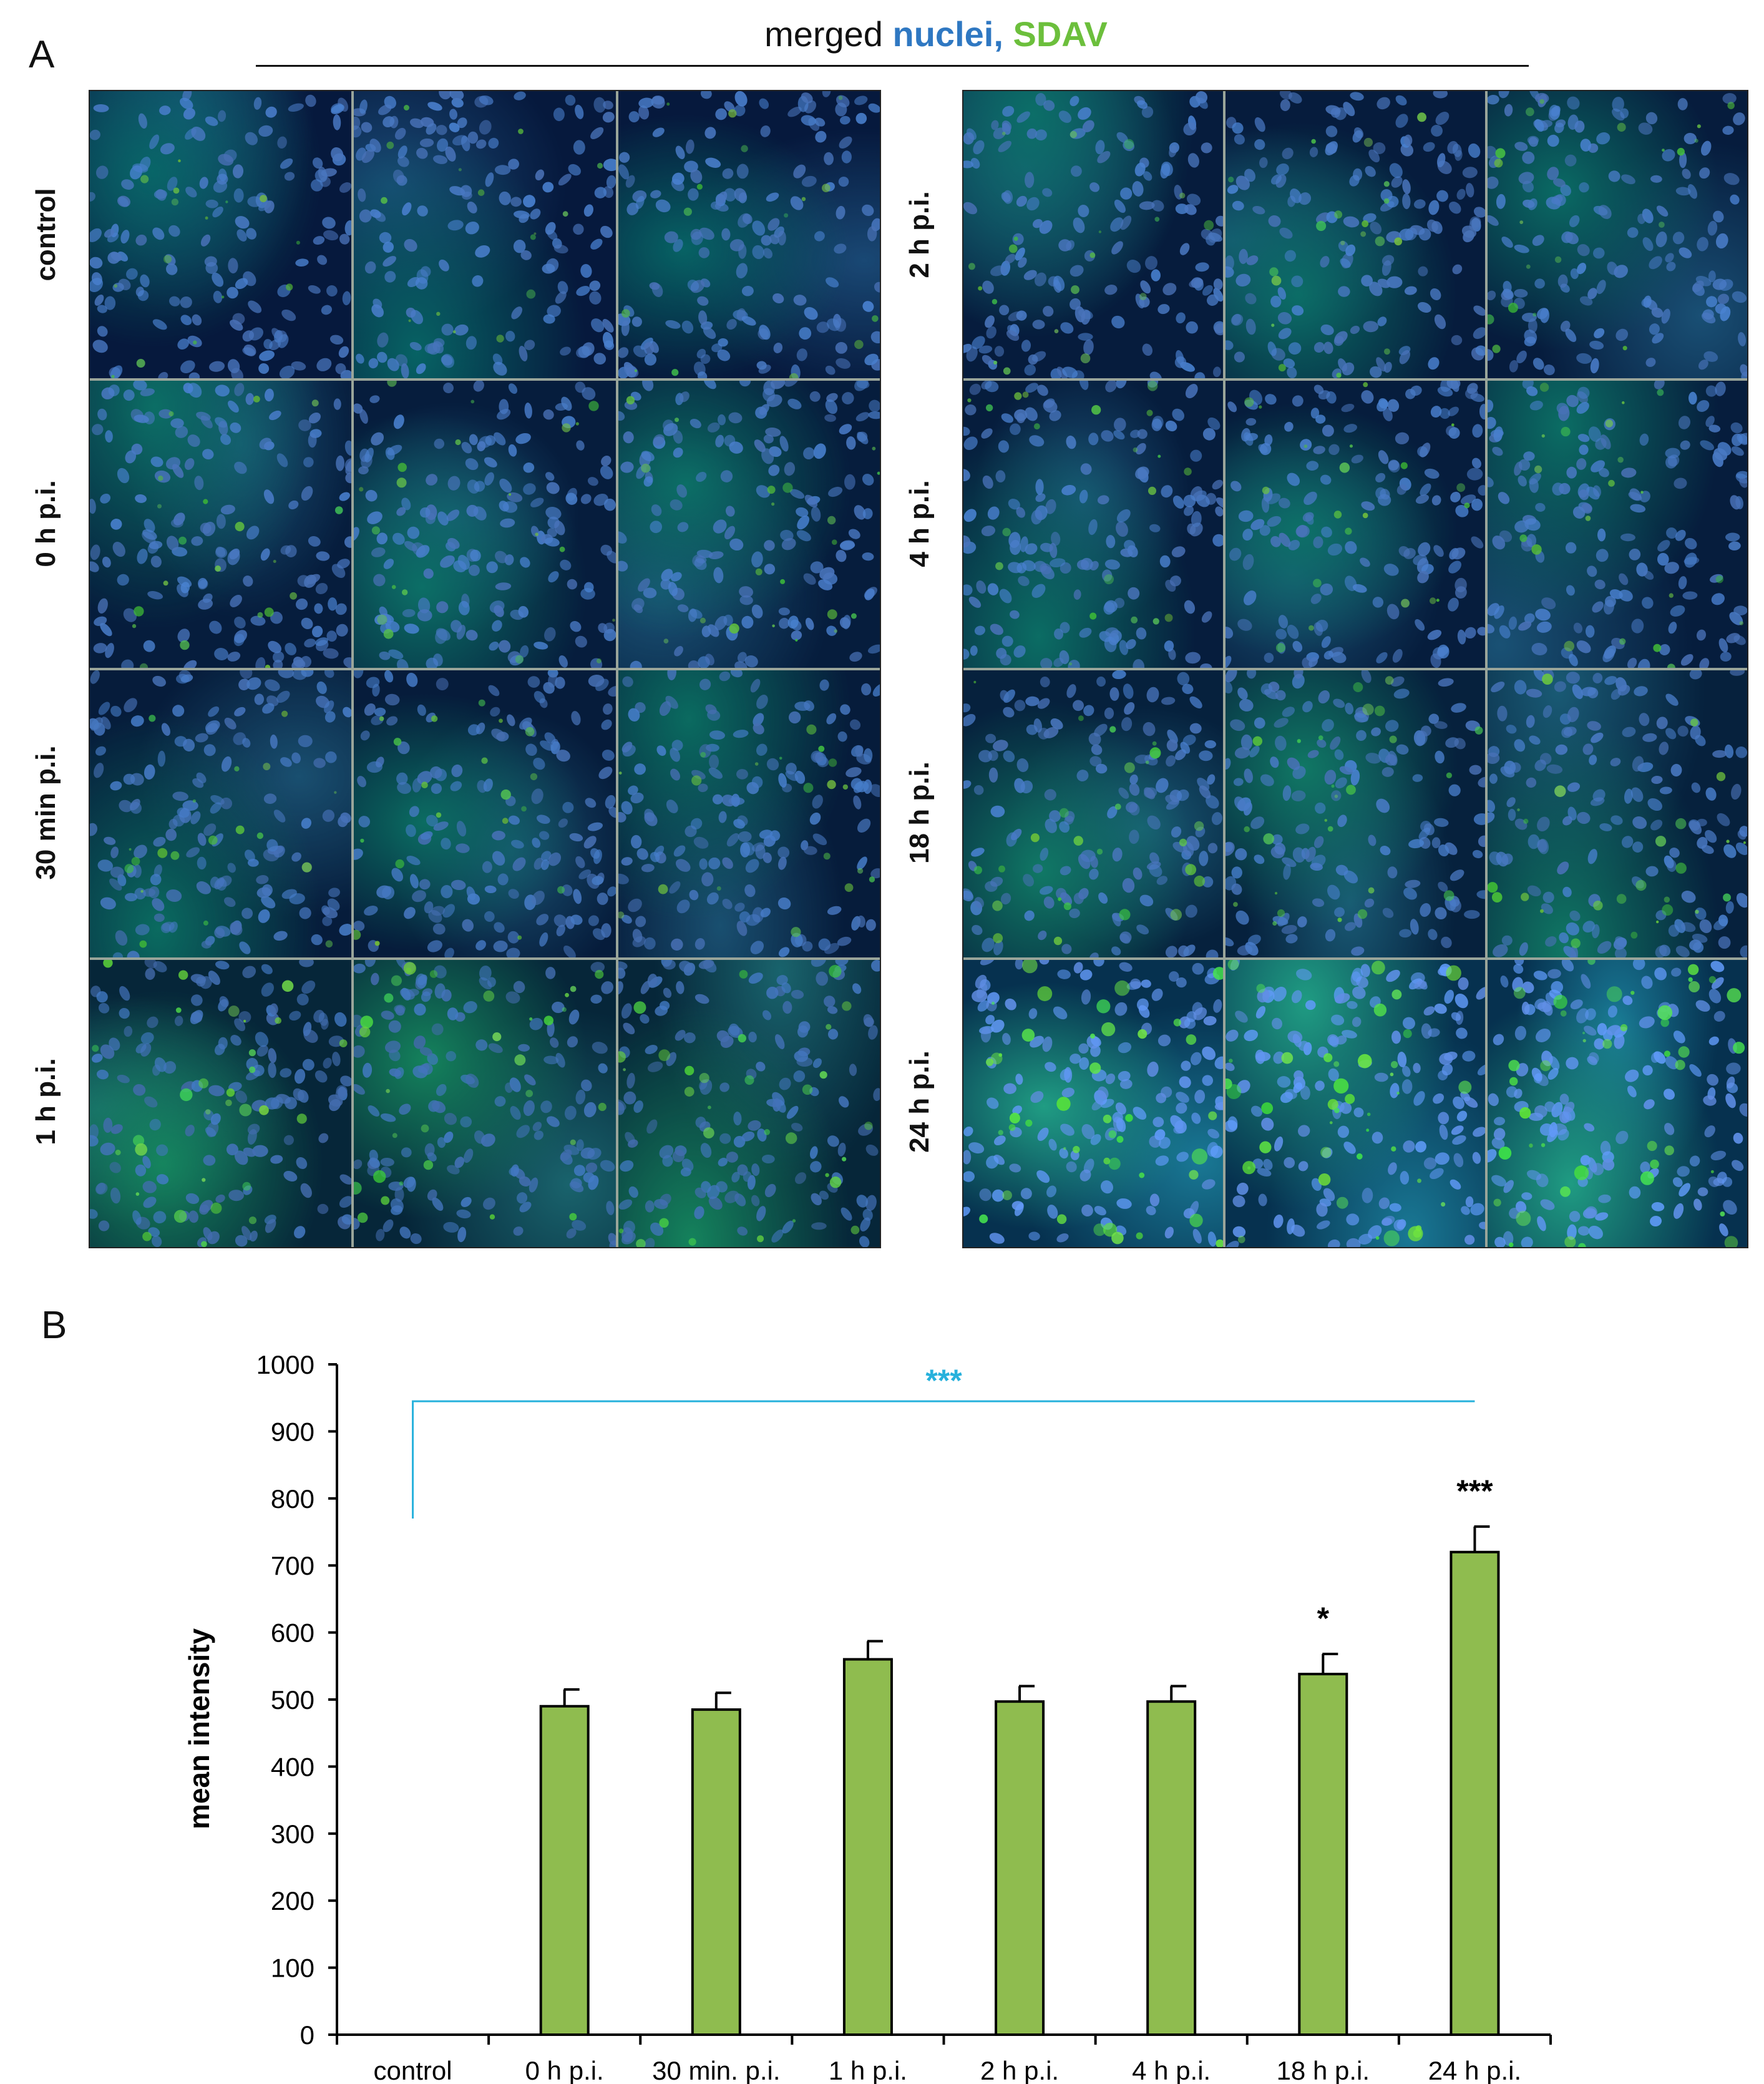  I want to click on y-tick-label: 400, so click(292, 1766).